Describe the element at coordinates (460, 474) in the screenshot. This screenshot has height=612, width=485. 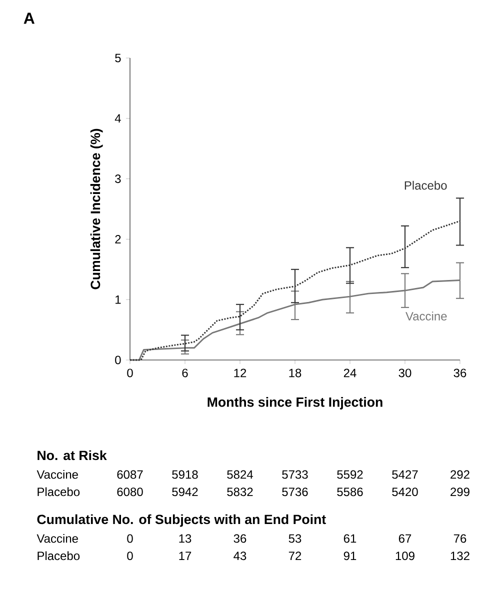
I see `text: 292` at that location.